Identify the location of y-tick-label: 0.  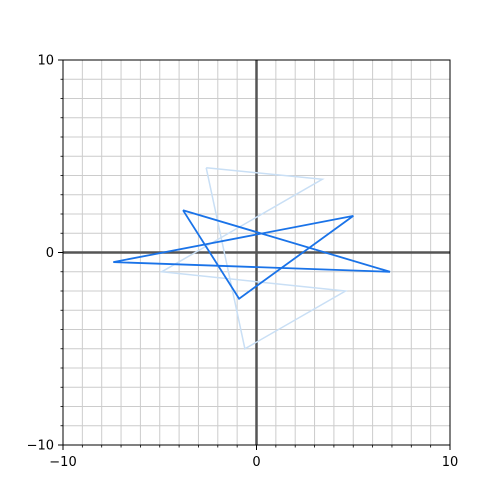
(50, 253).